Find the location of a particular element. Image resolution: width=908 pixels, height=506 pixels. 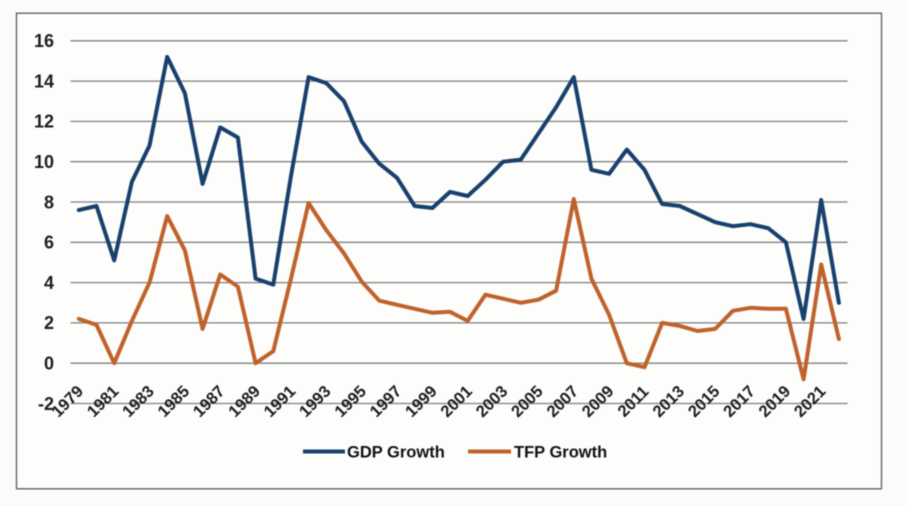

svg-text: GDP Growth is located at coordinates (396, 453).